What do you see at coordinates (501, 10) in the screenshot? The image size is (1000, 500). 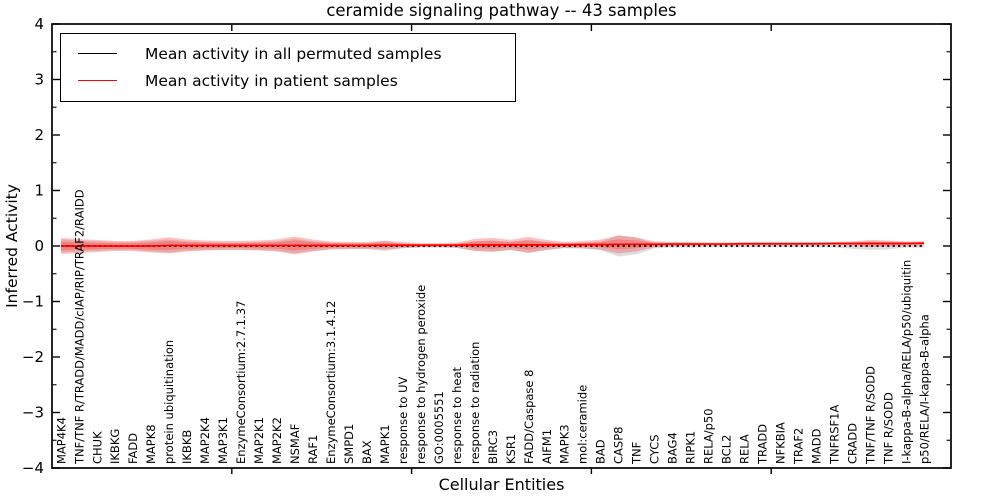 I see `chart-title: ceramide signaling pathway -- 43 samples` at bounding box center [501, 10].